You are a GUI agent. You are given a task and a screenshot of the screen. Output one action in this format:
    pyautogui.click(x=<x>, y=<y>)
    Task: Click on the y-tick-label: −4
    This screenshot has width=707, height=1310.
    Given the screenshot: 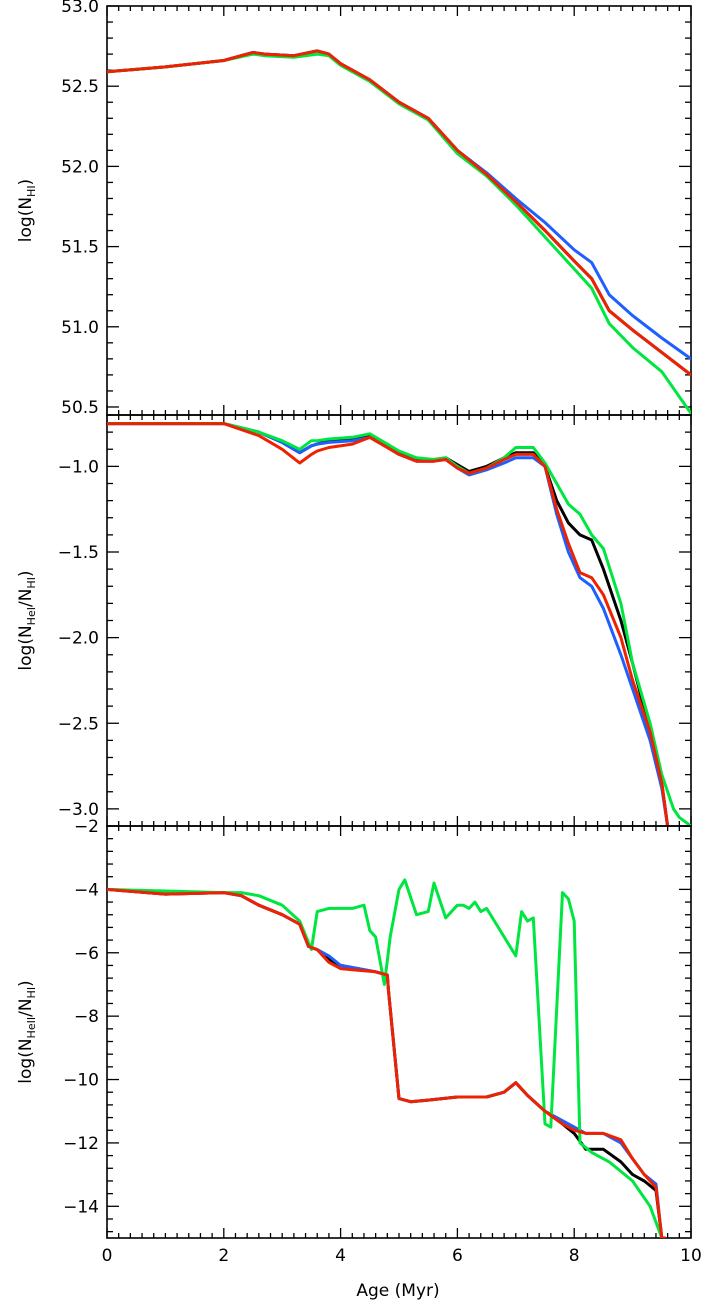 What is the action you would take?
    pyautogui.click(x=86, y=890)
    